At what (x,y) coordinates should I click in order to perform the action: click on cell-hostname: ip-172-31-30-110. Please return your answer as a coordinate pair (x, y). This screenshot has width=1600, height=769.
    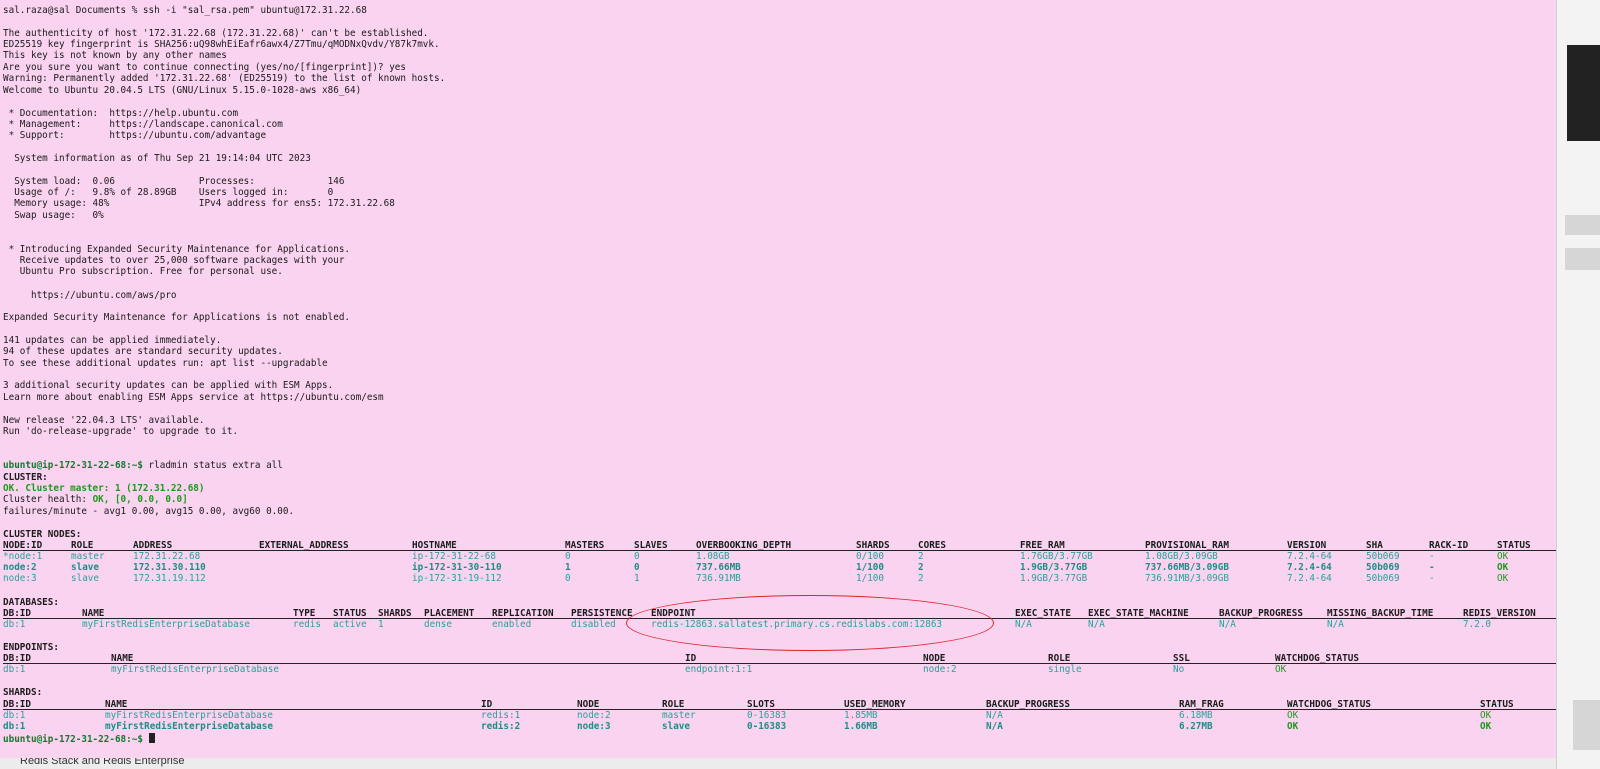
    Looking at the image, I should click on (457, 567).